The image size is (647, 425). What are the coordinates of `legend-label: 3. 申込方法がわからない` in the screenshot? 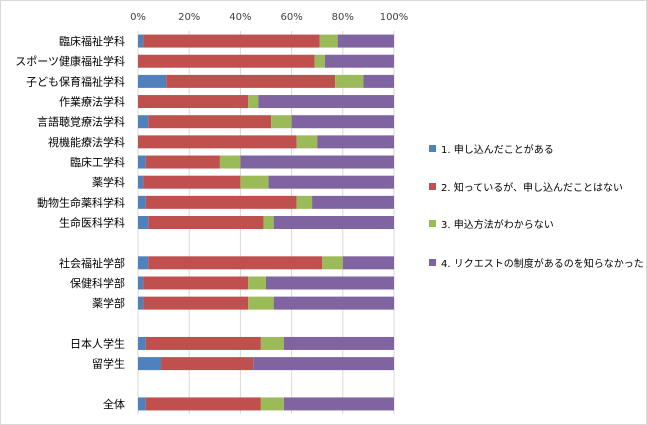 It's located at (497, 224).